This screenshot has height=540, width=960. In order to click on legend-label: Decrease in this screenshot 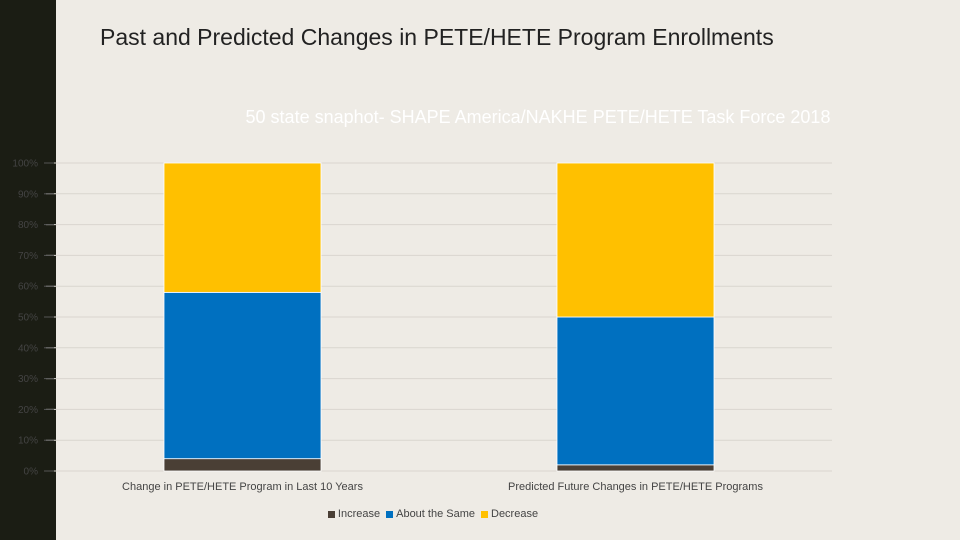, I will do `click(515, 514)`.